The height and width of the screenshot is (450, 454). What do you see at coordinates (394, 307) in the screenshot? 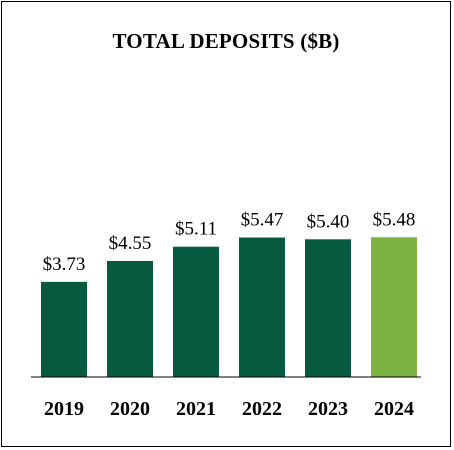
I see `bar-2024` at bounding box center [394, 307].